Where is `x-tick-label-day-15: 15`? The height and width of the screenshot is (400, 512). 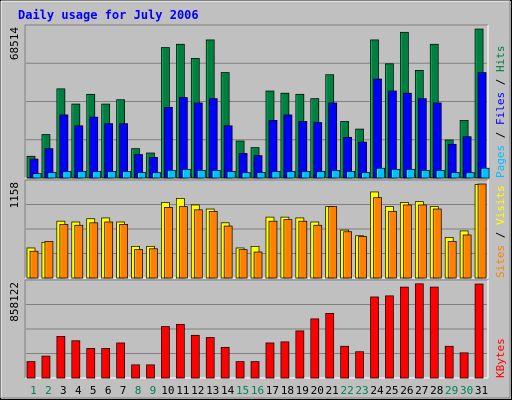
x-tick-label-day-15: 15 is located at coordinates (242, 390).